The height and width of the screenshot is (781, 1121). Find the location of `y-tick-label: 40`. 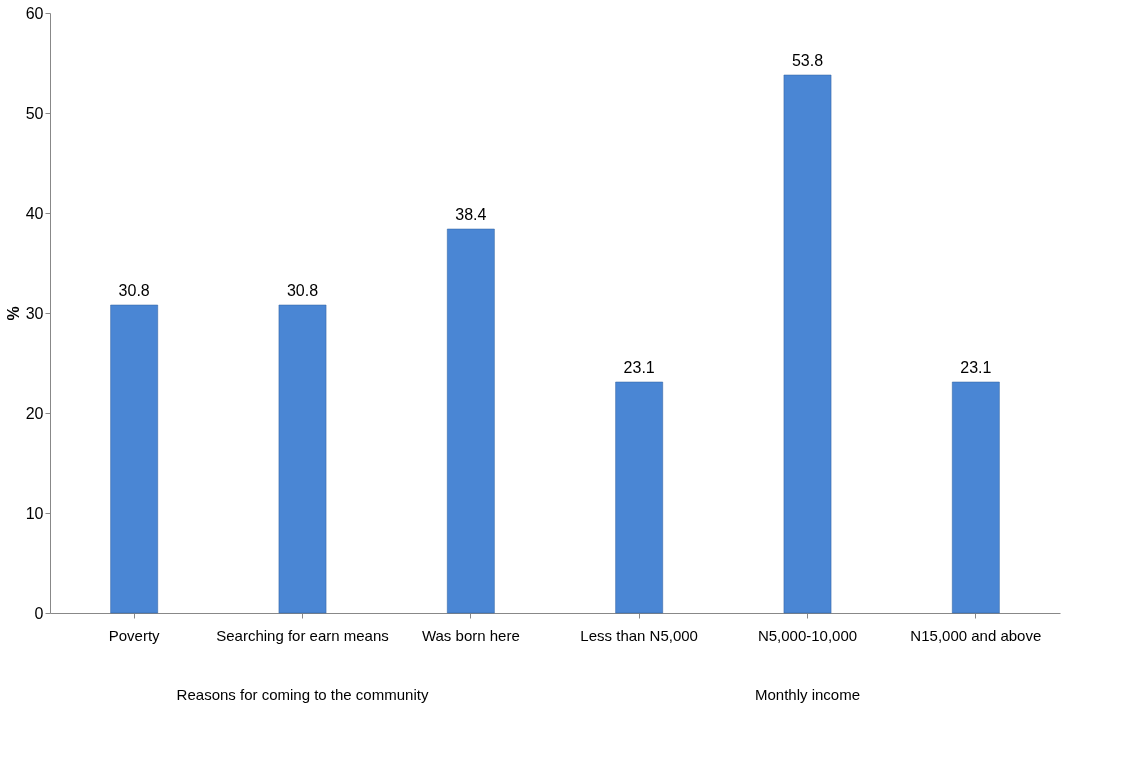

y-tick-label: 40 is located at coordinates (34, 213).